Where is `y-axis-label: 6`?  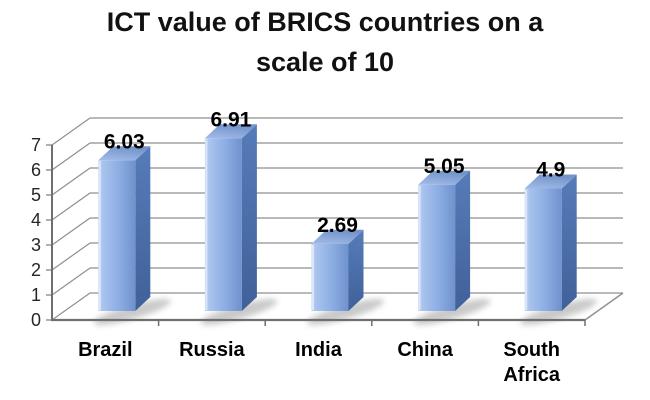 y-axis-label: 6 is located at coordinates (36, 170).